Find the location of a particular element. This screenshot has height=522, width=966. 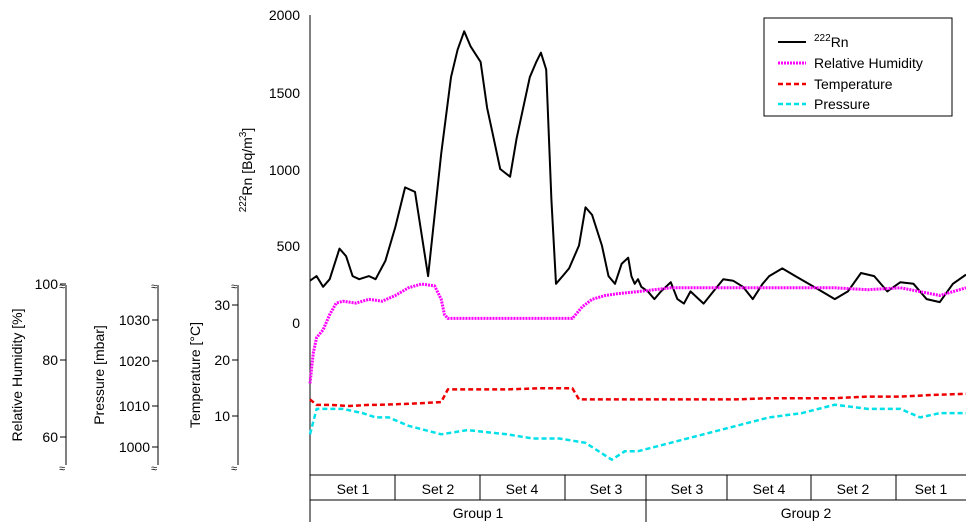

temperature-tick: 30 is located at coordinates (222, 305).